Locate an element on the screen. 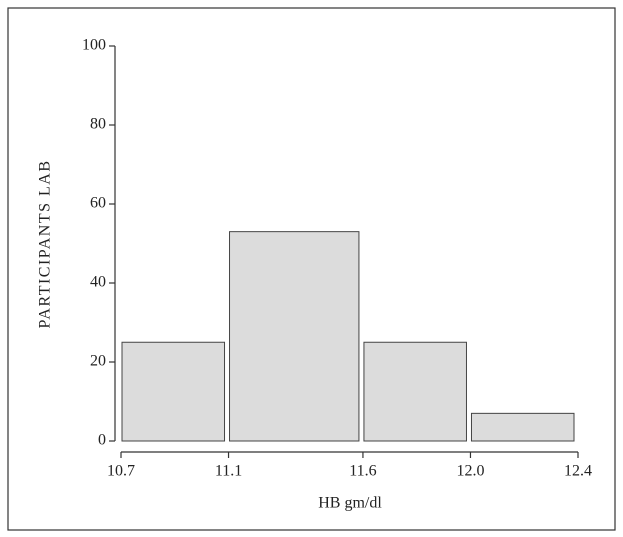 This screenshot has height=537, width=623. x-tick-label: 12.0 is located at coordinates (470, 471).